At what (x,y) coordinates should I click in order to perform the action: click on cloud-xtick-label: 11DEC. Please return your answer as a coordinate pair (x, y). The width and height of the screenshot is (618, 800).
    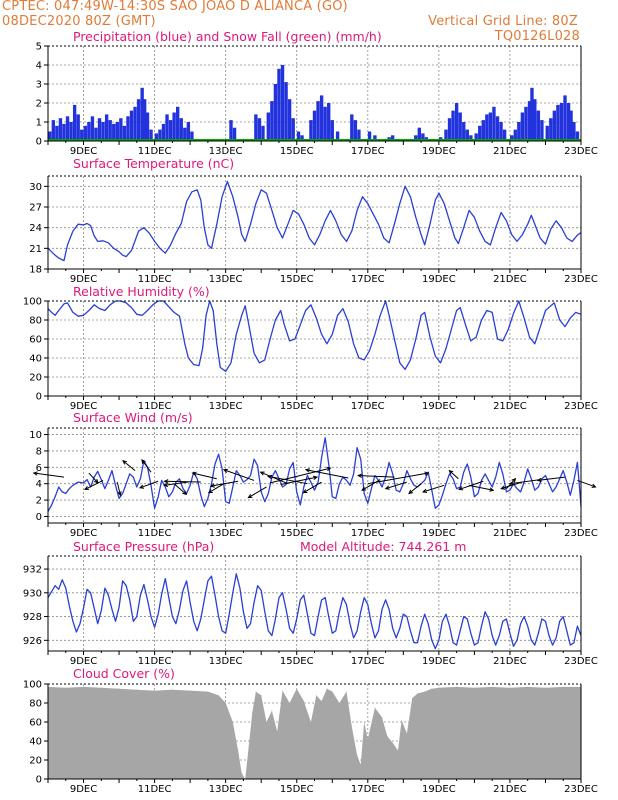
    Looking at the image, I should click on (155, 789).